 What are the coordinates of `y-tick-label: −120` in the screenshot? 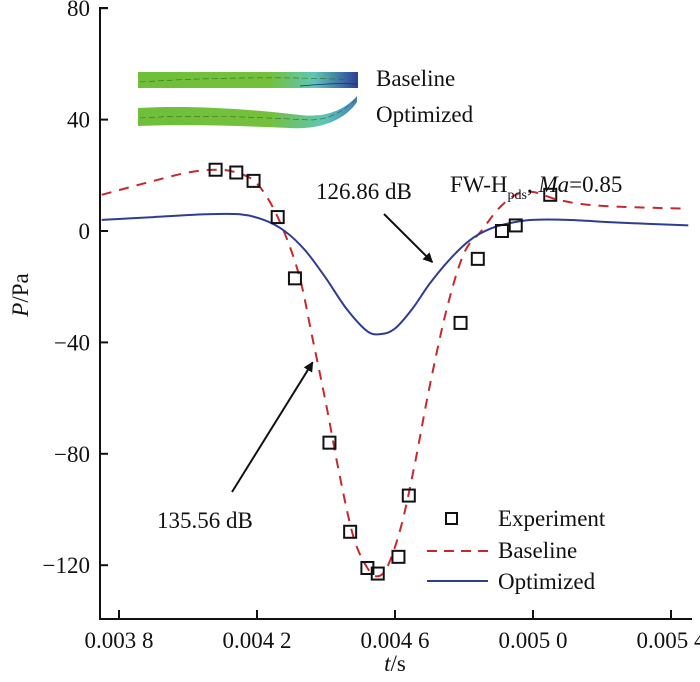 It's located at (66, 565).